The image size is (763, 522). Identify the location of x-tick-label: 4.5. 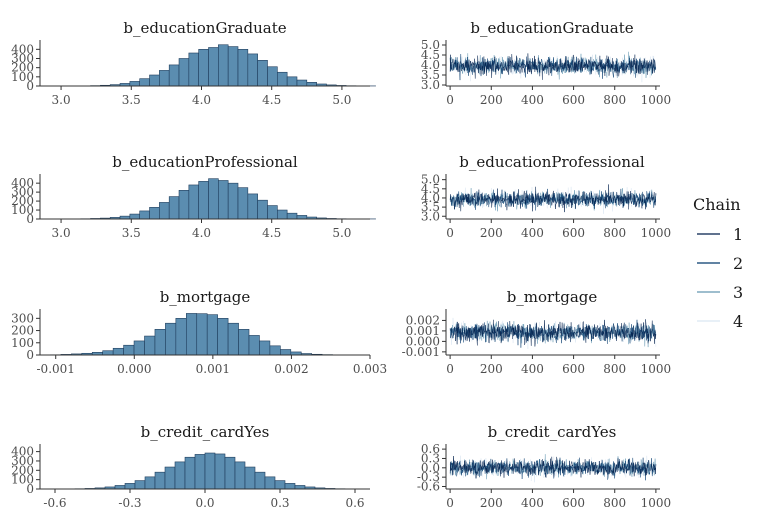
(271, 233).